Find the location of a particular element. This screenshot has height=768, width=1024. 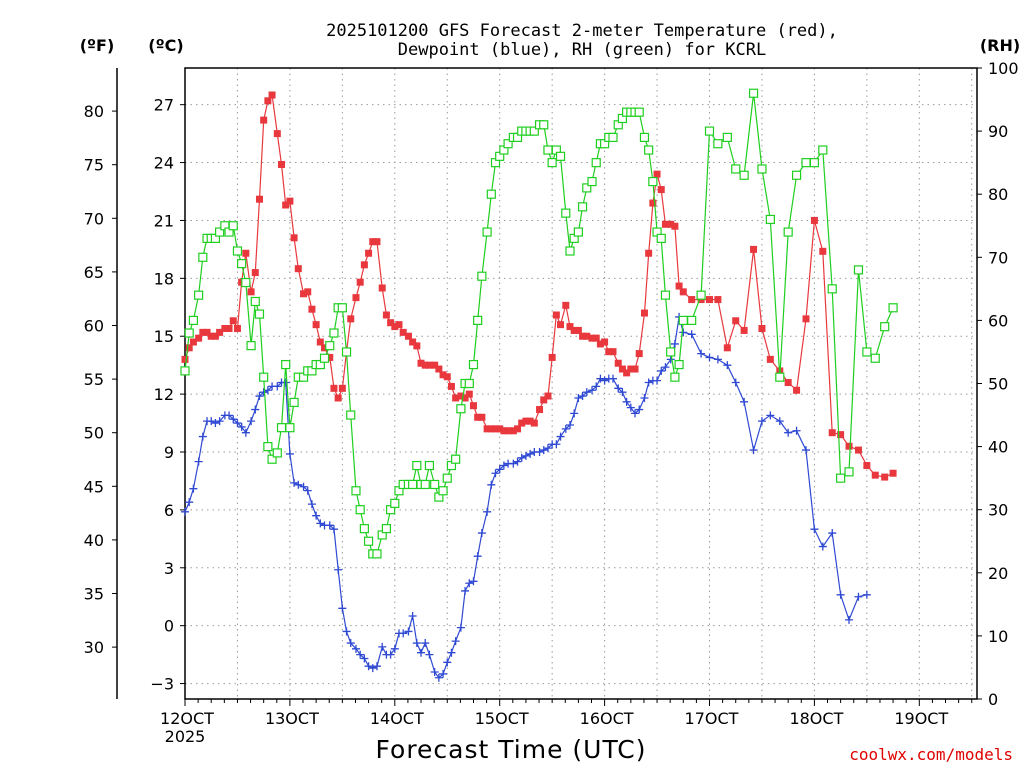

fahrenheit-tick-label: 60 is located at coordinates (94, 326).